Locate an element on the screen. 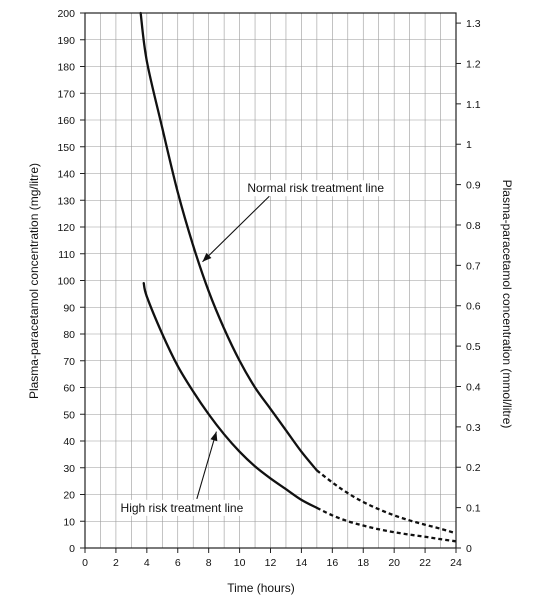 The image size is (540, 600). y-left-tick-label: 170 is located at coordinates (66, 94).